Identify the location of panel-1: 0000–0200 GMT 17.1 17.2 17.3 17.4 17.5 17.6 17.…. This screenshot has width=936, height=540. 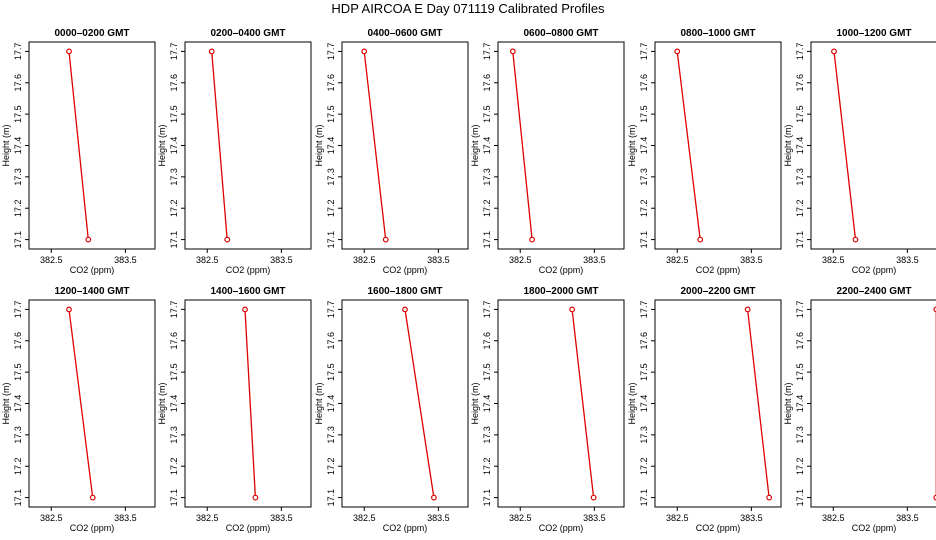
(78, 151).